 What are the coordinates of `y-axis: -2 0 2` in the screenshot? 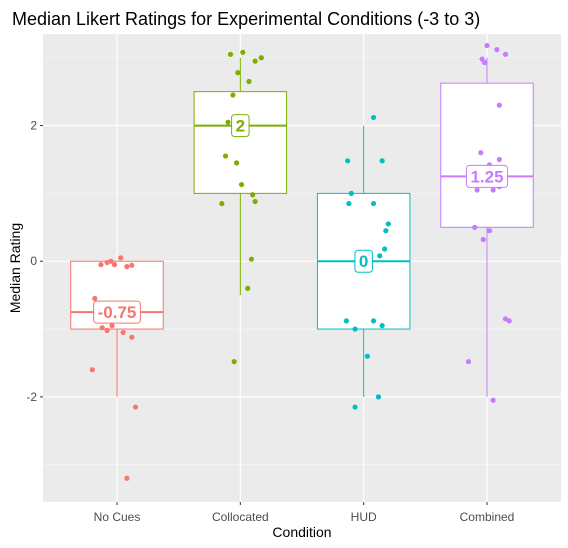 It's located at (34, 261).